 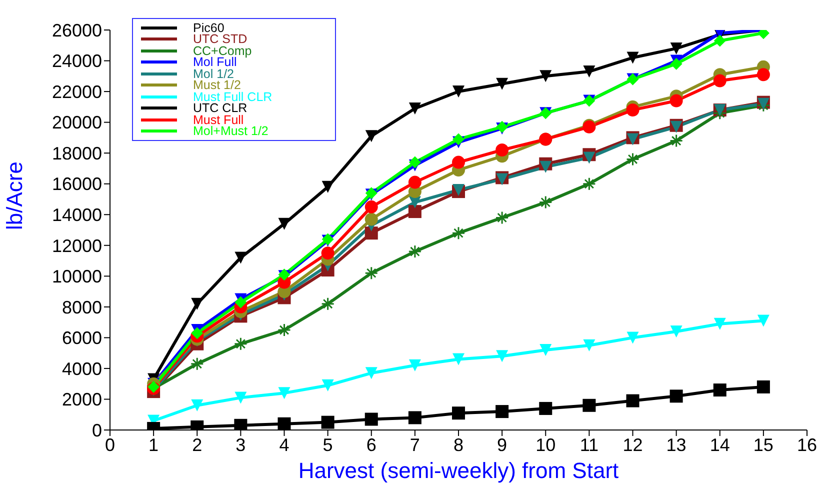 I want to click on y-tick-label: 4000, so click(x=82, y=368).